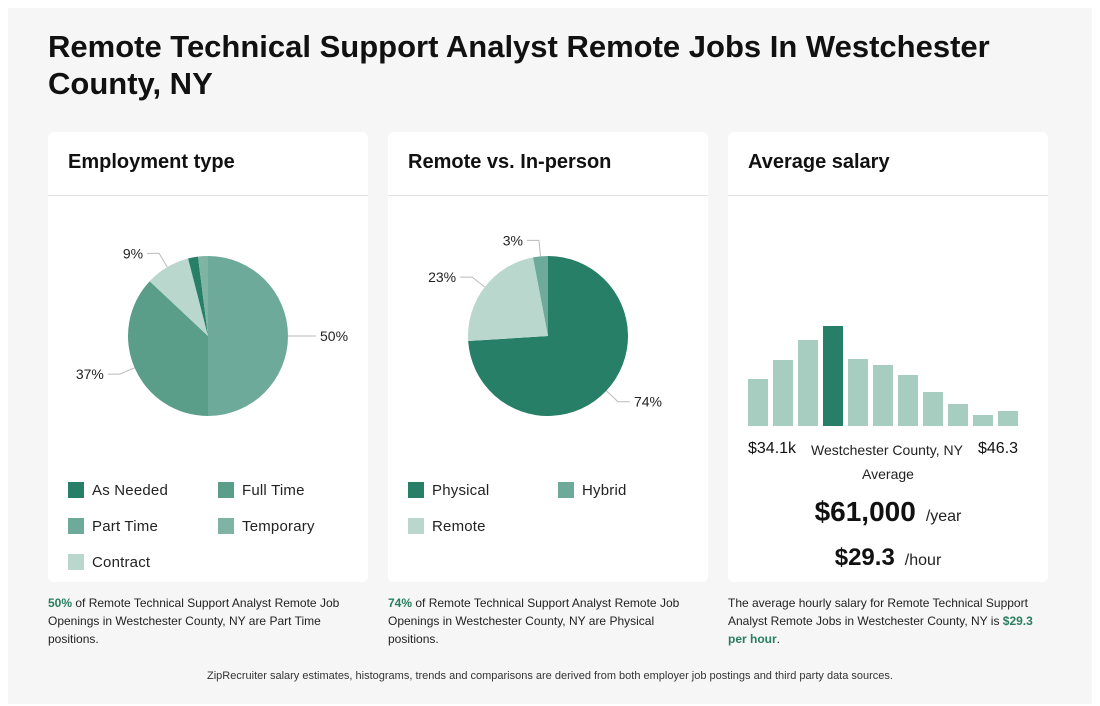  I want to click on legend-label: Part Time, so click(125, 526).